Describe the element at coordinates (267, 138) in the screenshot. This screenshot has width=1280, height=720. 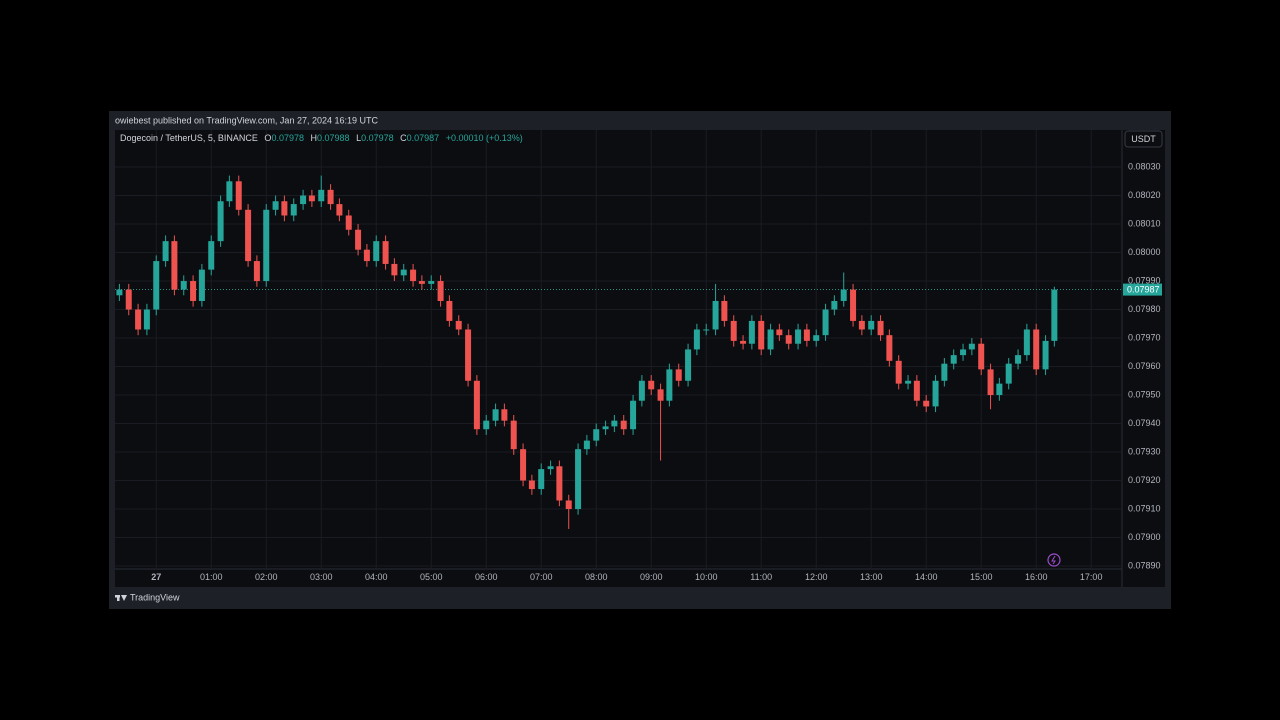
I see `ohlc-key: O` at that location.